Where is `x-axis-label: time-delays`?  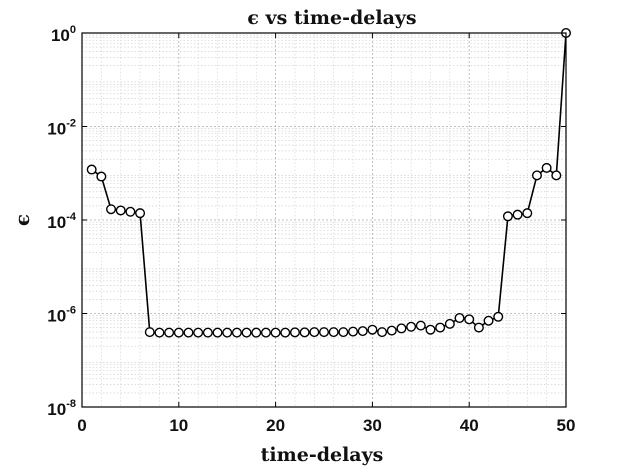
x-axis-label: time-delays is located at coordinates (322, 455).